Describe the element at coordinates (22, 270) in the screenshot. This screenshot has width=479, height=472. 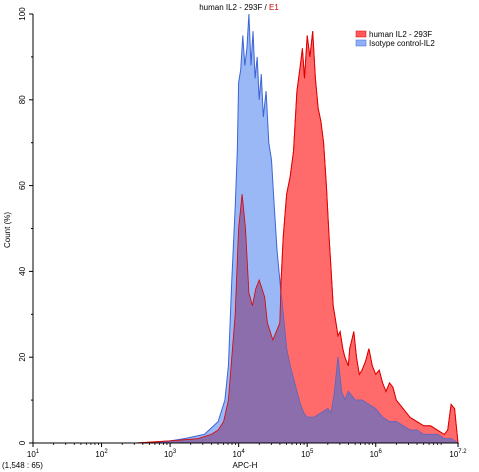
I see `y-tick-label-40: 40` at that location.